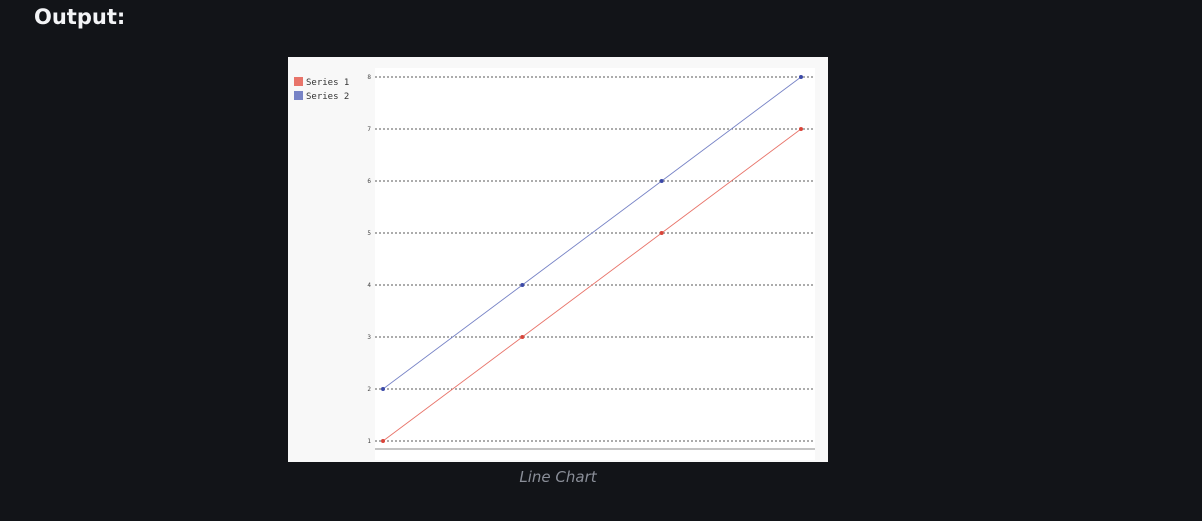  What do you see at coordinates (369, 181) in the screenshot?
I see `y-tick-label-6: 6` at bounding box center [369, 181].